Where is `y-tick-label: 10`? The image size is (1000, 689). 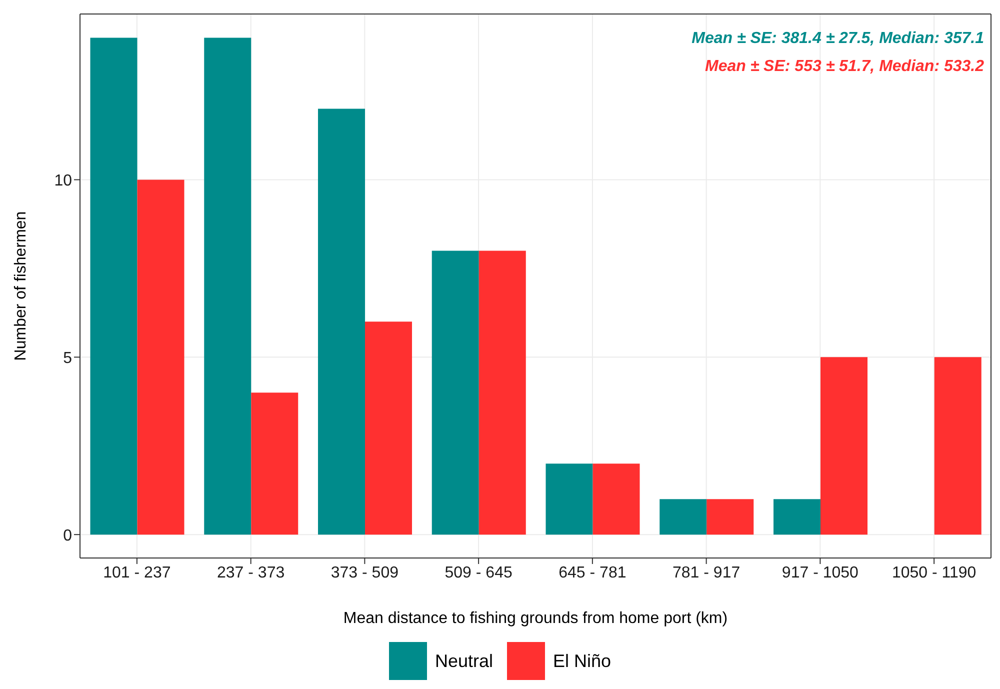
y-tick-label: 10 is located at coordinates (63, 181).